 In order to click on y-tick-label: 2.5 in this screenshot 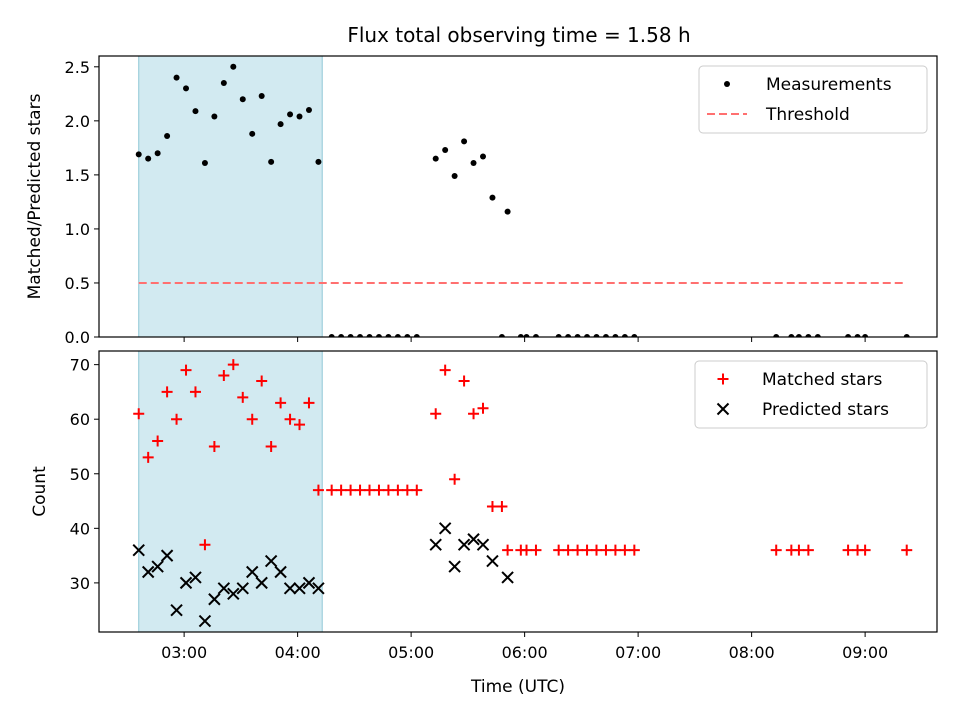, I will do `click(77, 67)`.